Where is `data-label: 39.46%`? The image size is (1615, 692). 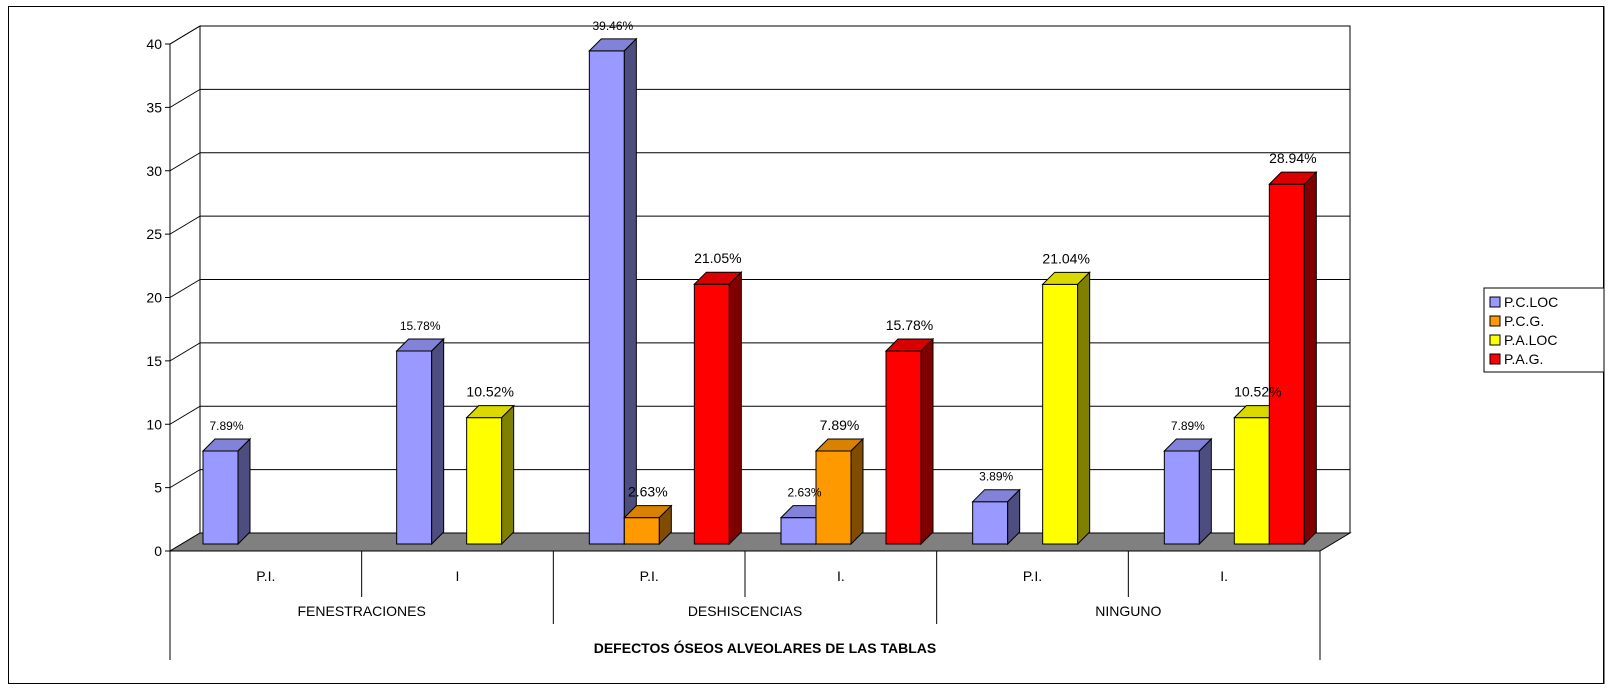 data-label: 39.46% is located at coordinates (612, 26).